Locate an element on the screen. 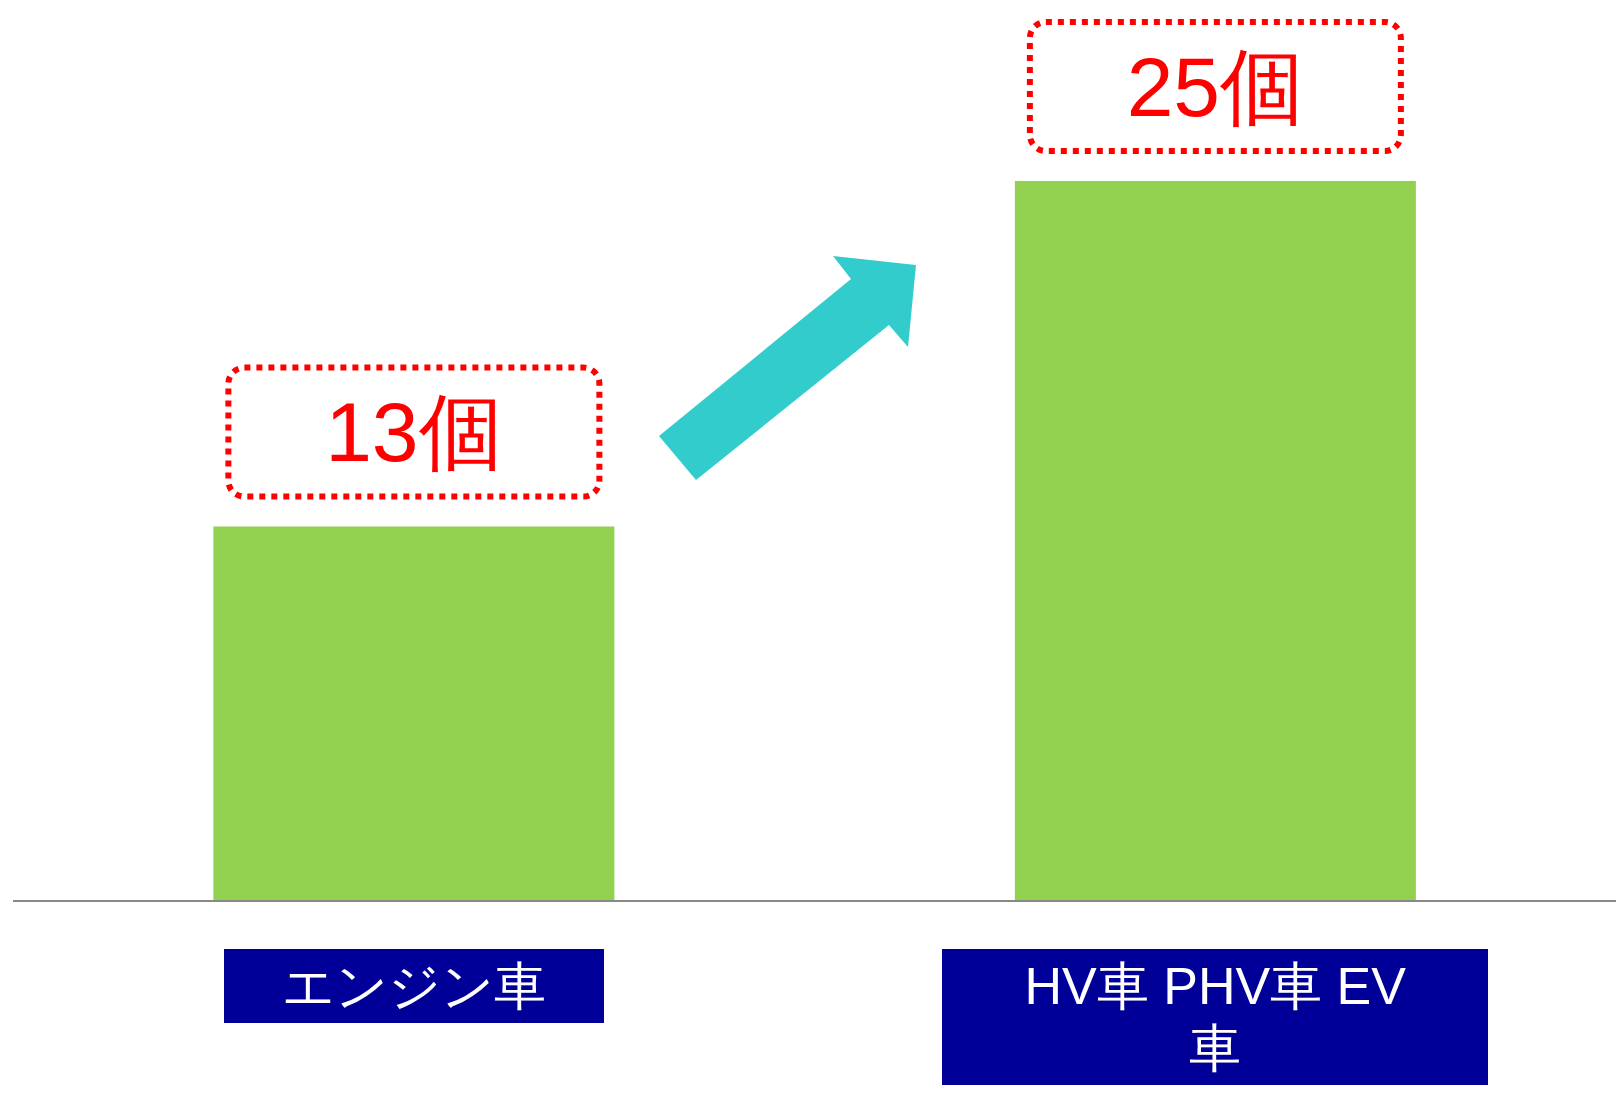 The width and height of the screenshot is (1624, 1117). x-tick-label: エンジン車 is located at coordinates (413, 986).